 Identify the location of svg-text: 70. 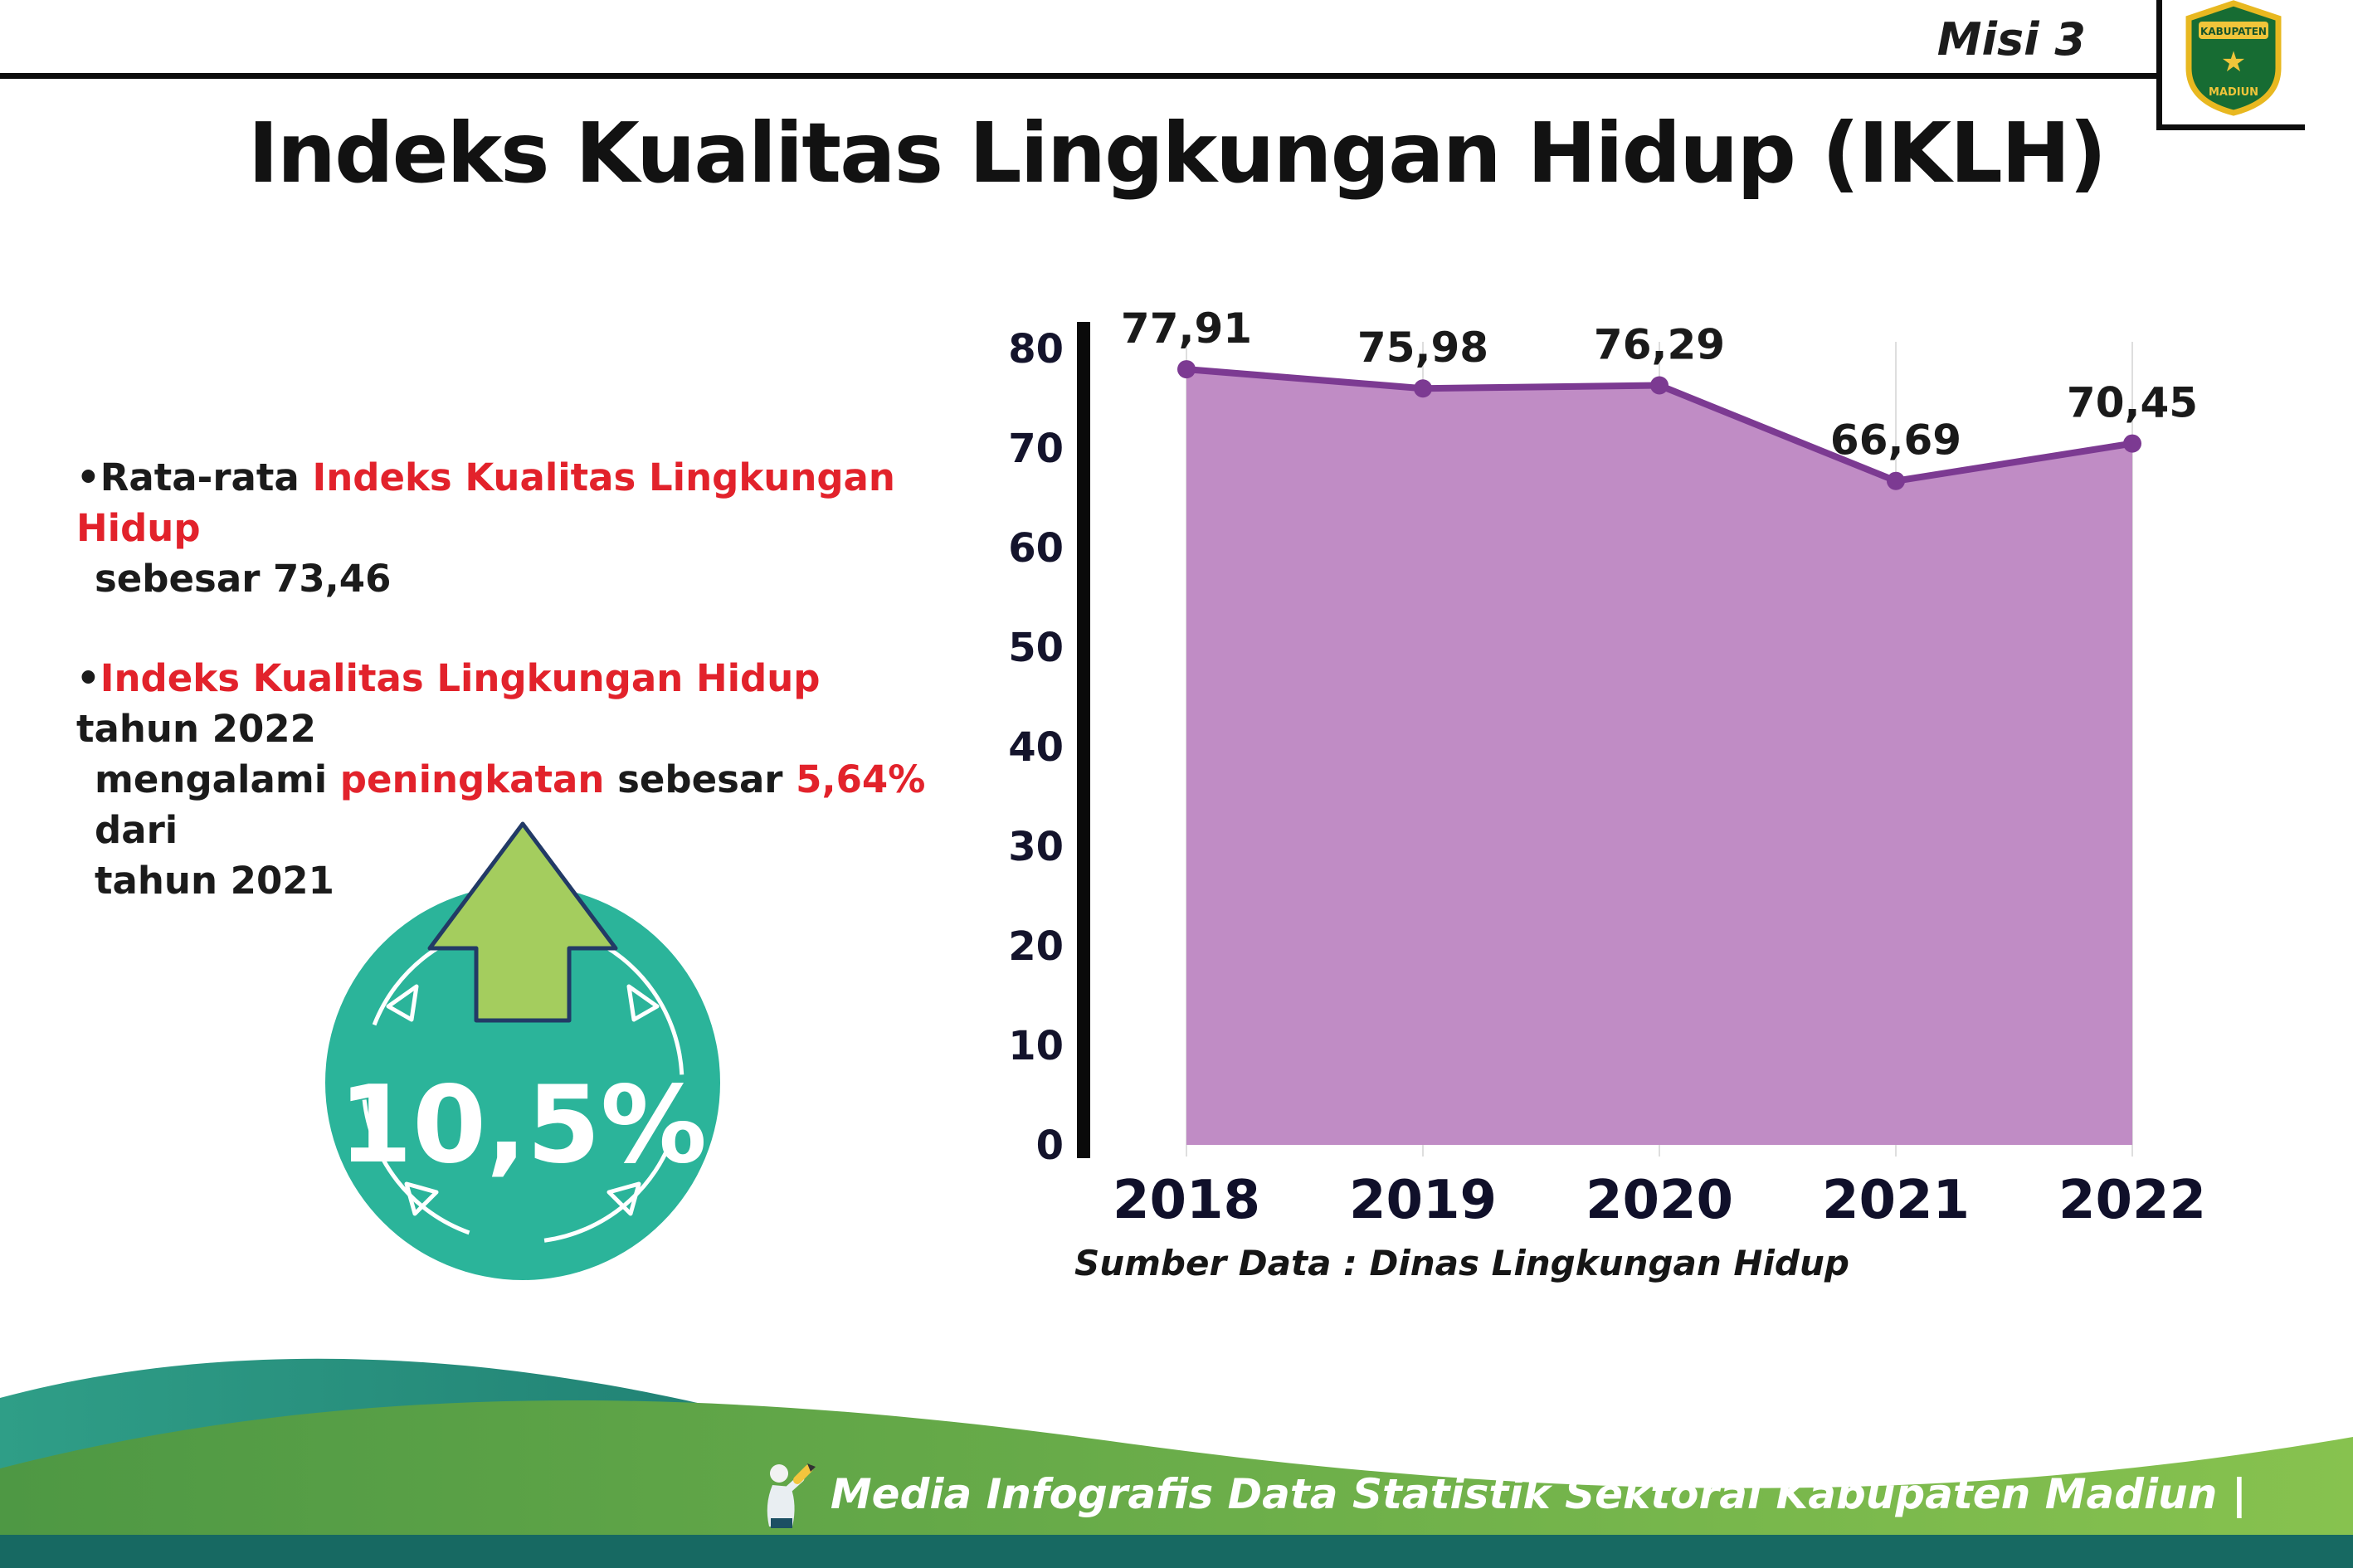
(1036, 449).